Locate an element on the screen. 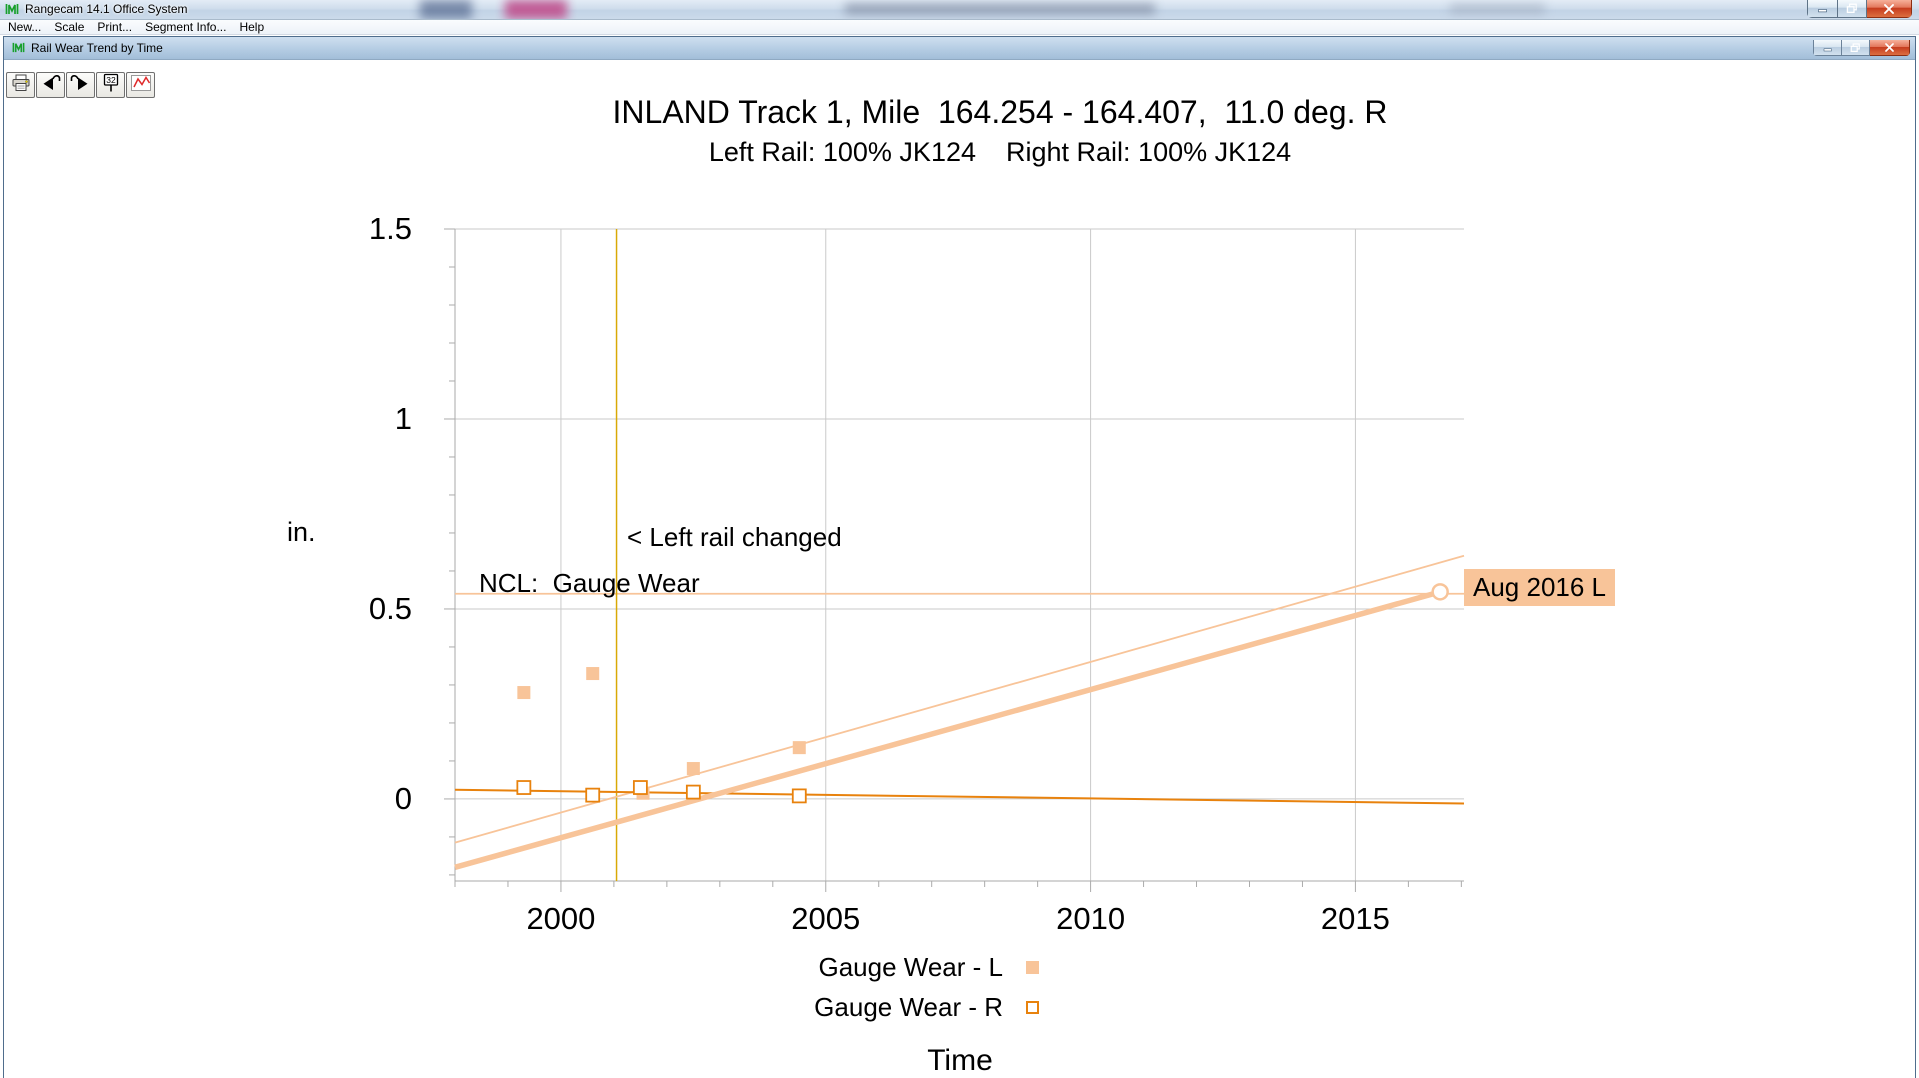  right-rail-trend is located at coordinates (959, 796).